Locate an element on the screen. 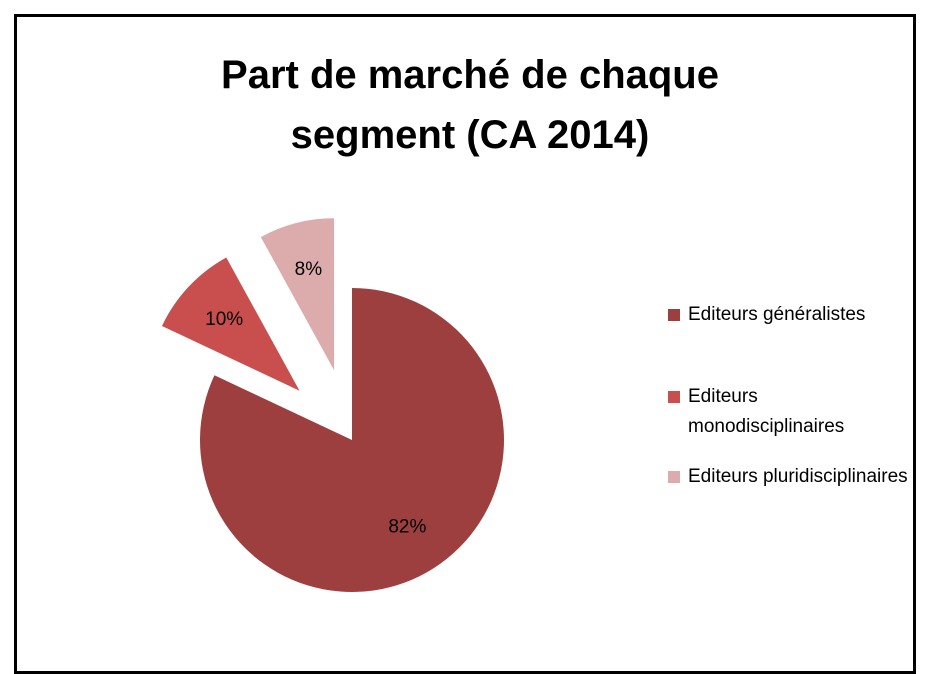 The width and height of the screenshot is (928, 674). legend-label: Editeurs monodisciplinaires is located at coordinates (766, 411).